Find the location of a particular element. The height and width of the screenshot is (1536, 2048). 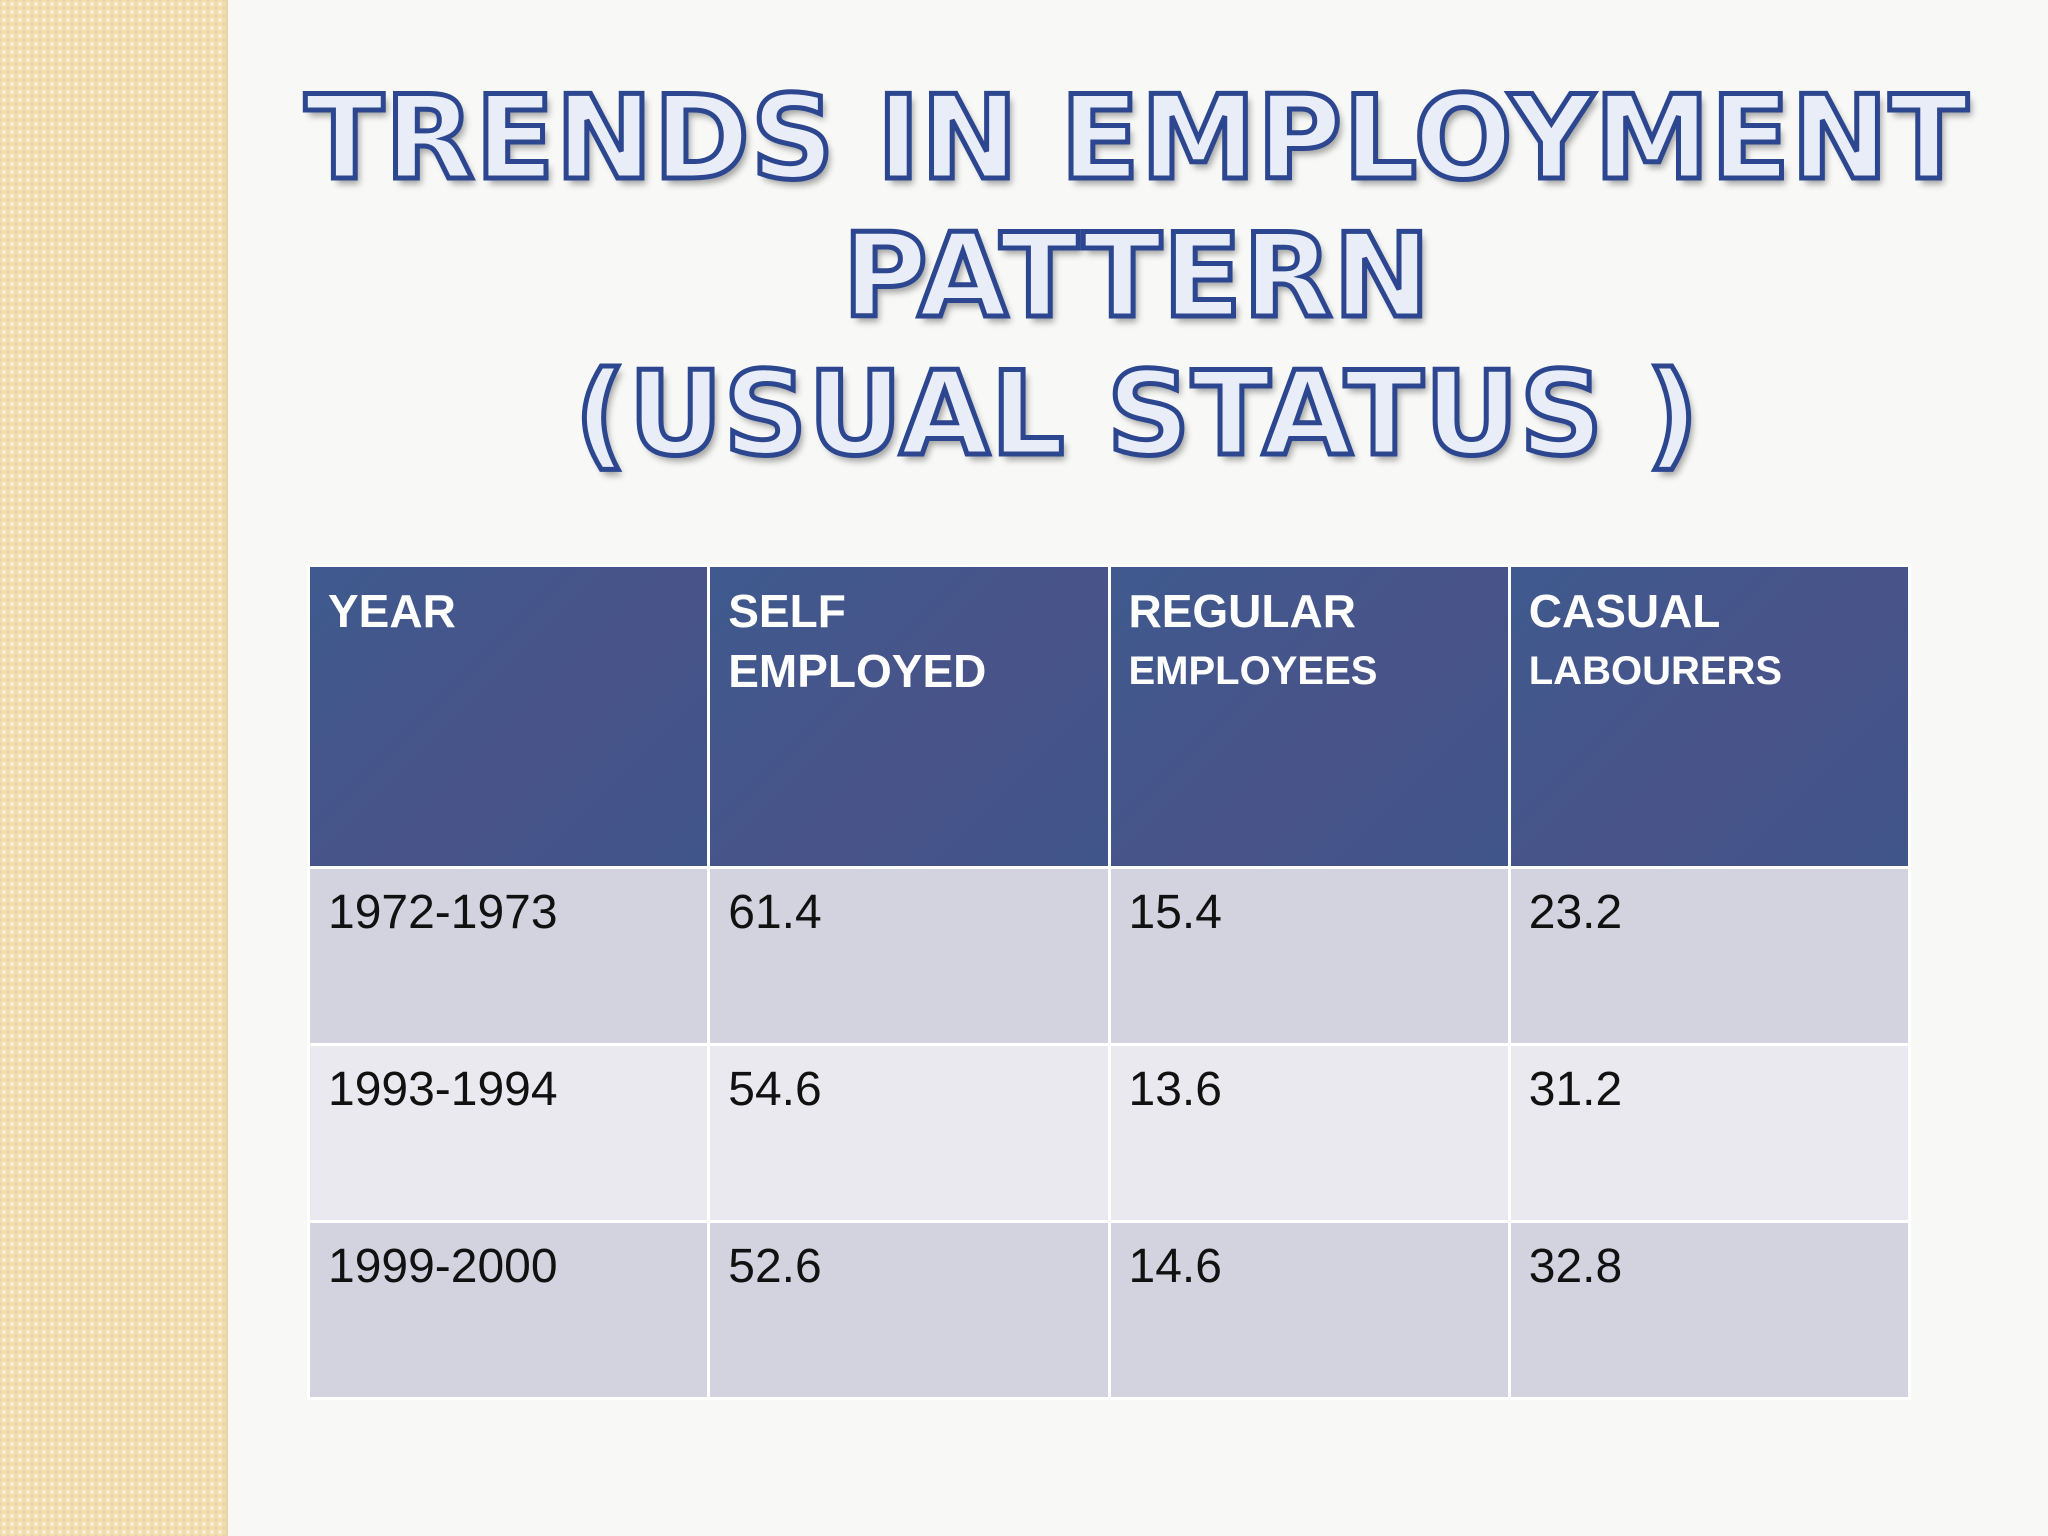

title-line-2: PATTERN is located at coordinates (1136, 277).